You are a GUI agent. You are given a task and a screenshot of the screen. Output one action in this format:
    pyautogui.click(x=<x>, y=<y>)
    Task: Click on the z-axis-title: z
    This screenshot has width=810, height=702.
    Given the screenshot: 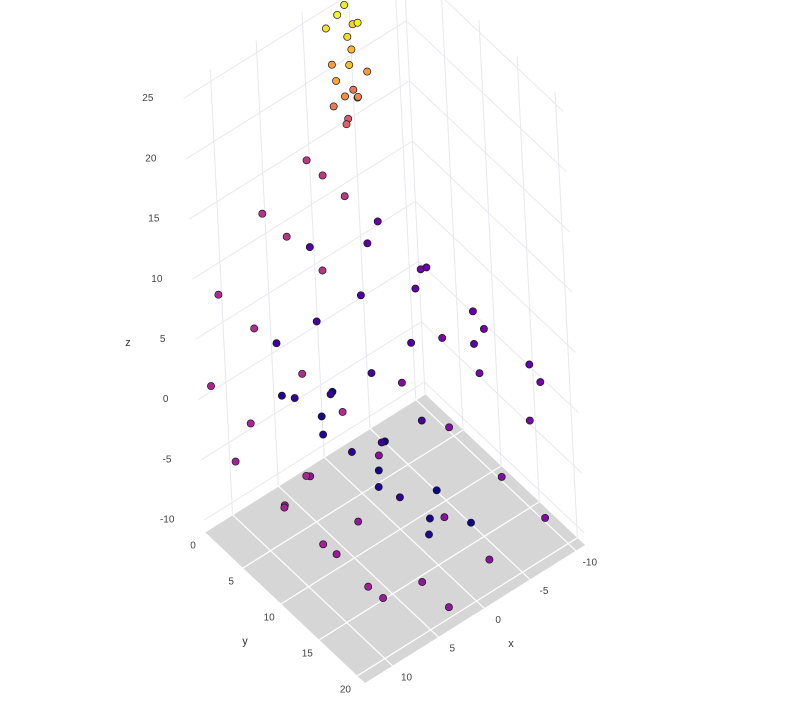 What is the action you would take?
    pyautogui.click(x=128, y=343)
    